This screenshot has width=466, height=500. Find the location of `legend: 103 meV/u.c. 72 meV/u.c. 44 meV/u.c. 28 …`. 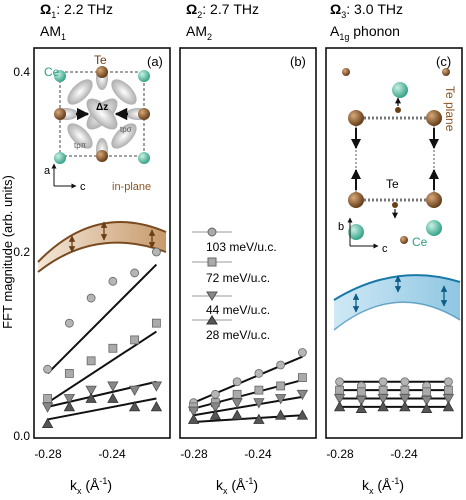

legend: 103 meV/u.c. 72 meV/u.c. 44 meV/u.c. 28 … is located at coordinates (234, 284).